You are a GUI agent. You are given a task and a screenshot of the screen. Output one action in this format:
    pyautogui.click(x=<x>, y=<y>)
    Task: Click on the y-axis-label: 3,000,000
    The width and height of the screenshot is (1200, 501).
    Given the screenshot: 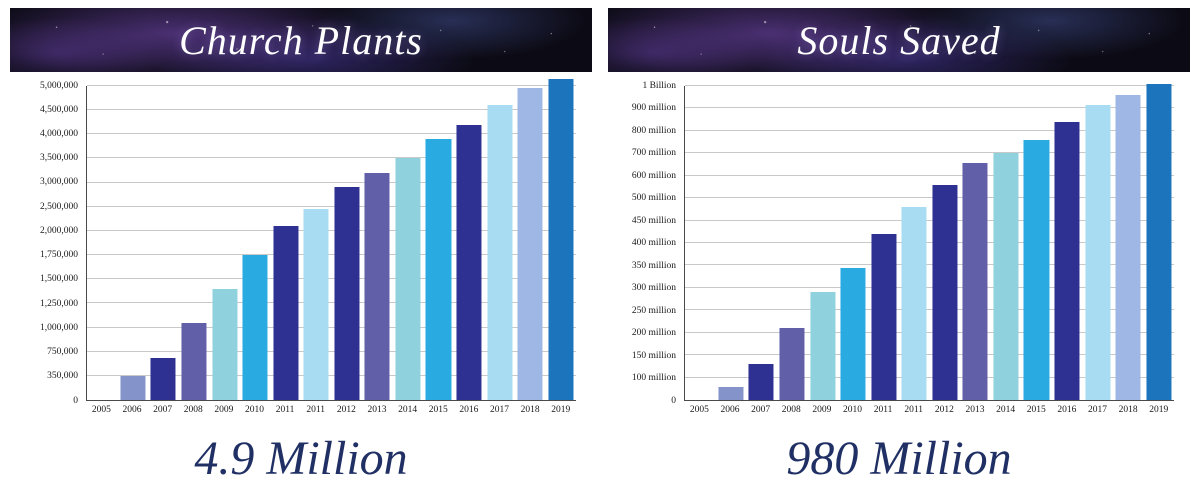 What is the action you would take?
    pyautogui.click(x=59, y=182)
    